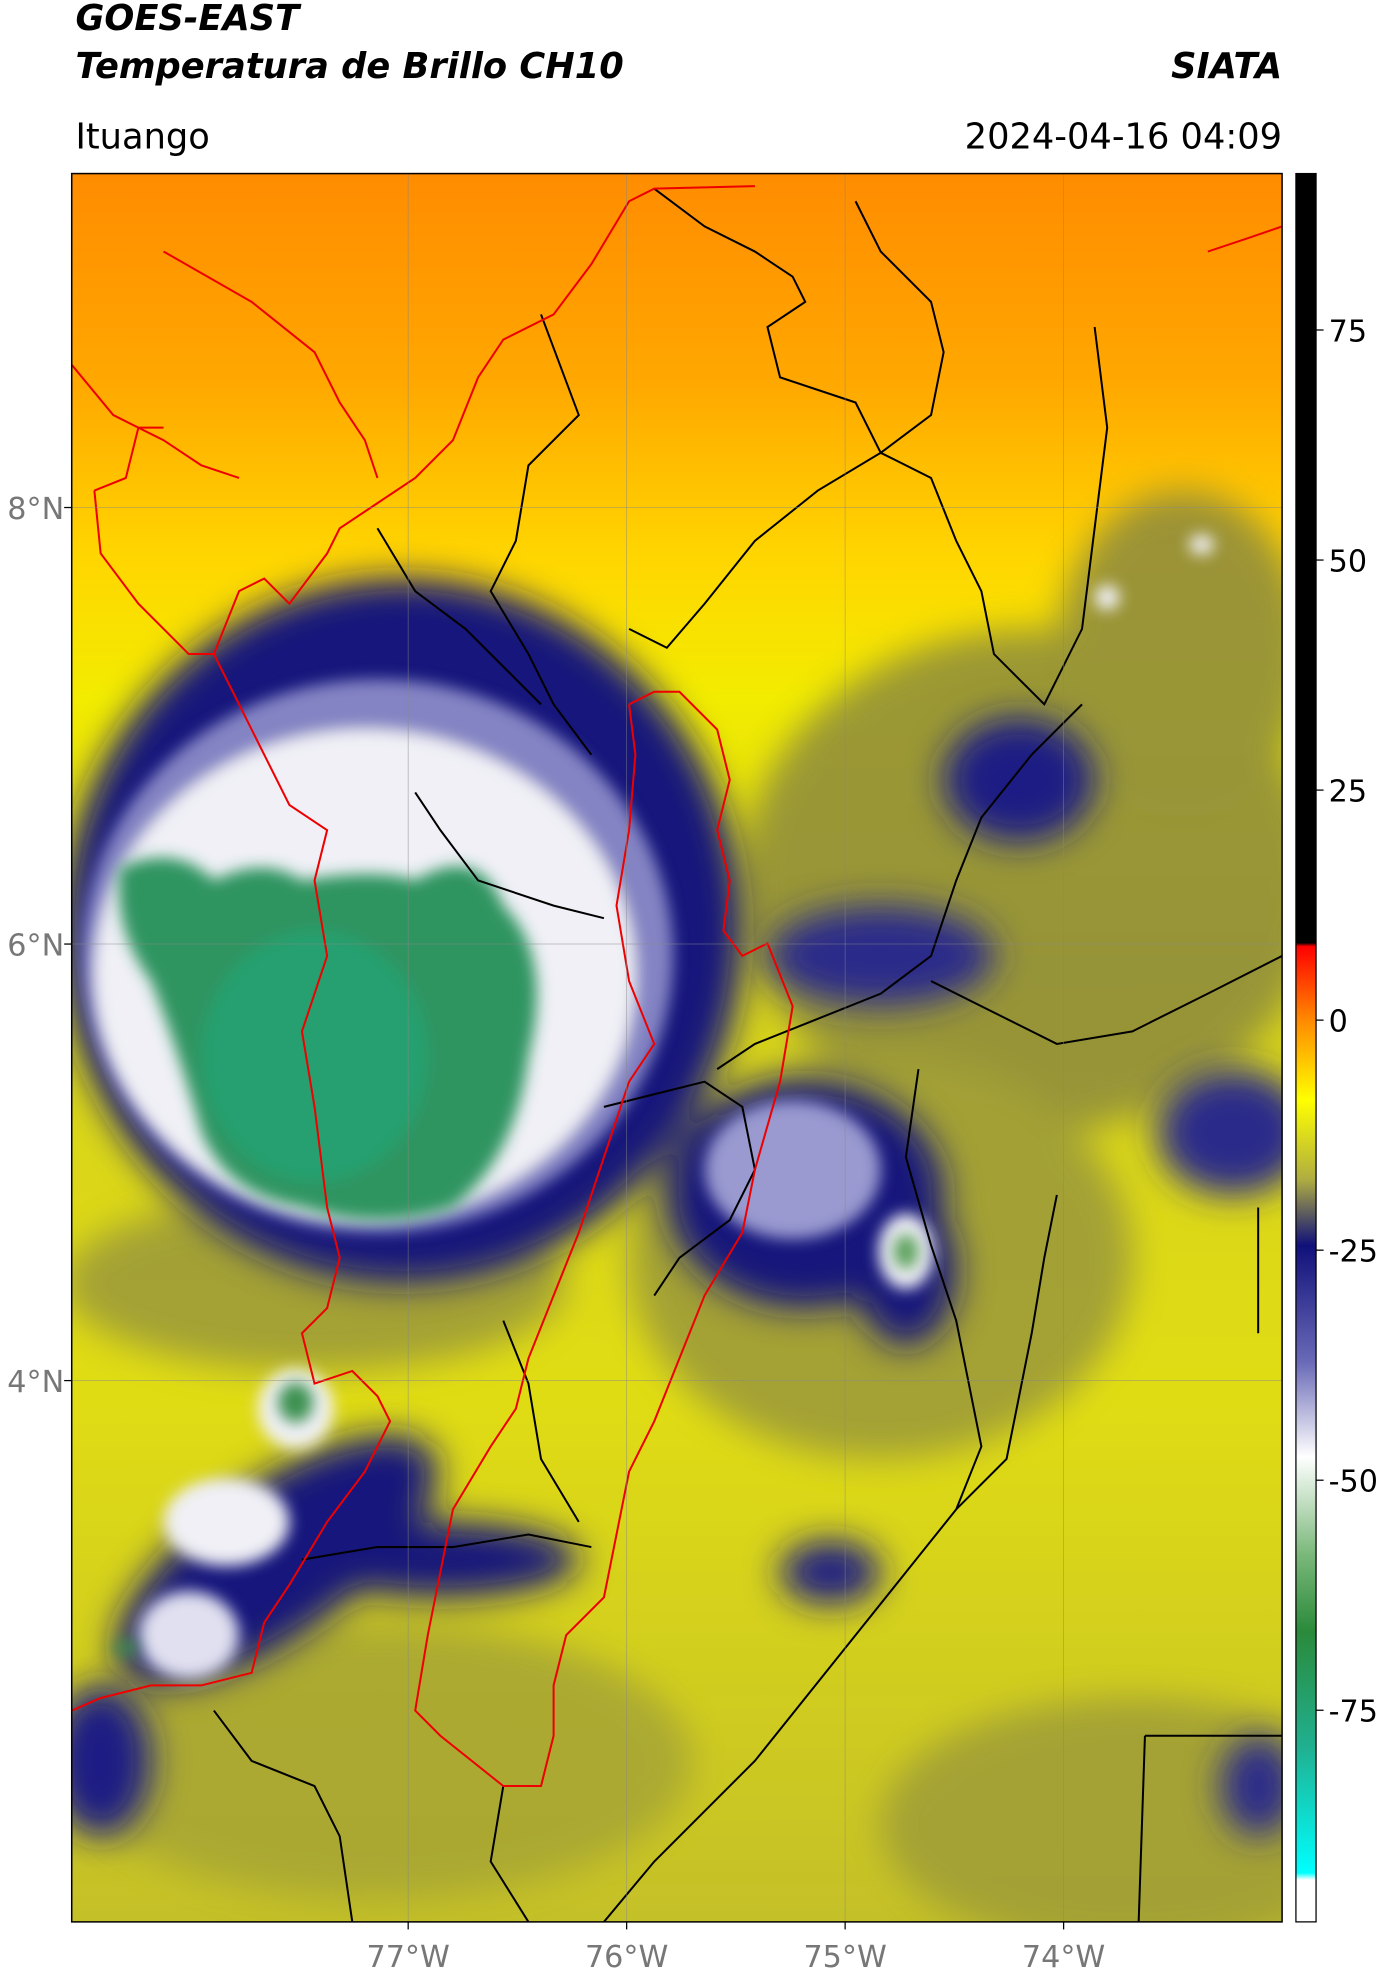 The height and width of the screenshot is (1981, 1384). Describe the element at coordinates (1348, 561) in the screenshot. I see `colorbar-tick-label: 50` at that location.